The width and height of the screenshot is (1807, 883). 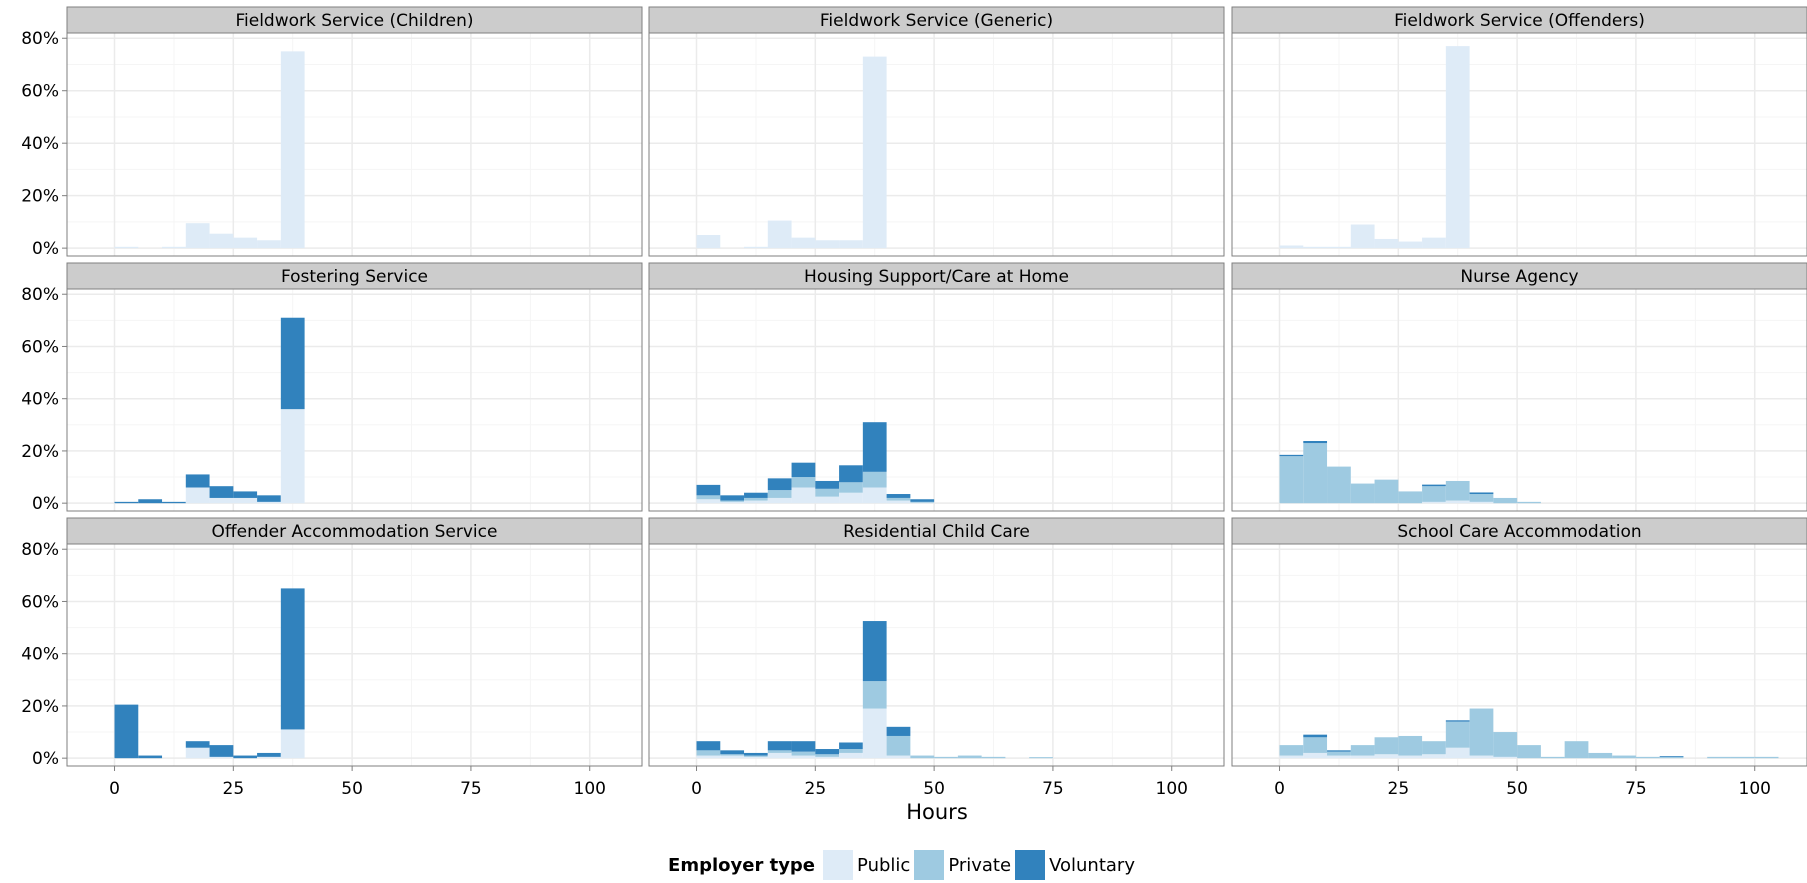 I want to click on bar-private-nurse-agency-bin30, so click(x=1434, y=494).